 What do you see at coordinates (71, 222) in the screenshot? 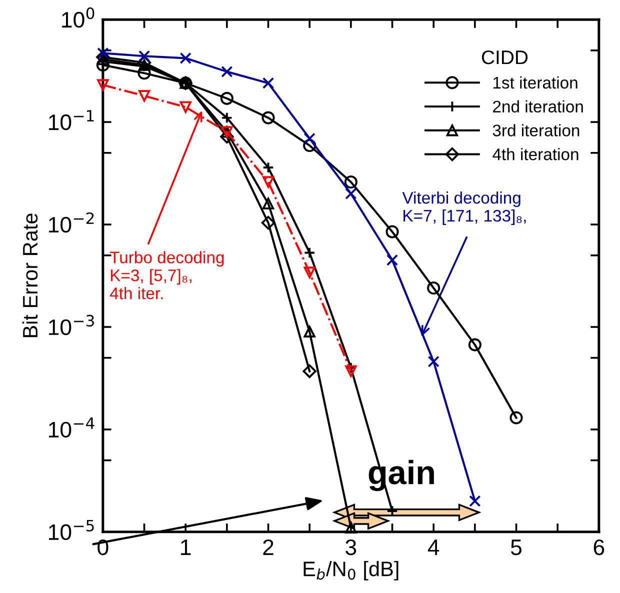
I see `y-tick-label: 10$^{−2}$` at bounding box center [71, 222].